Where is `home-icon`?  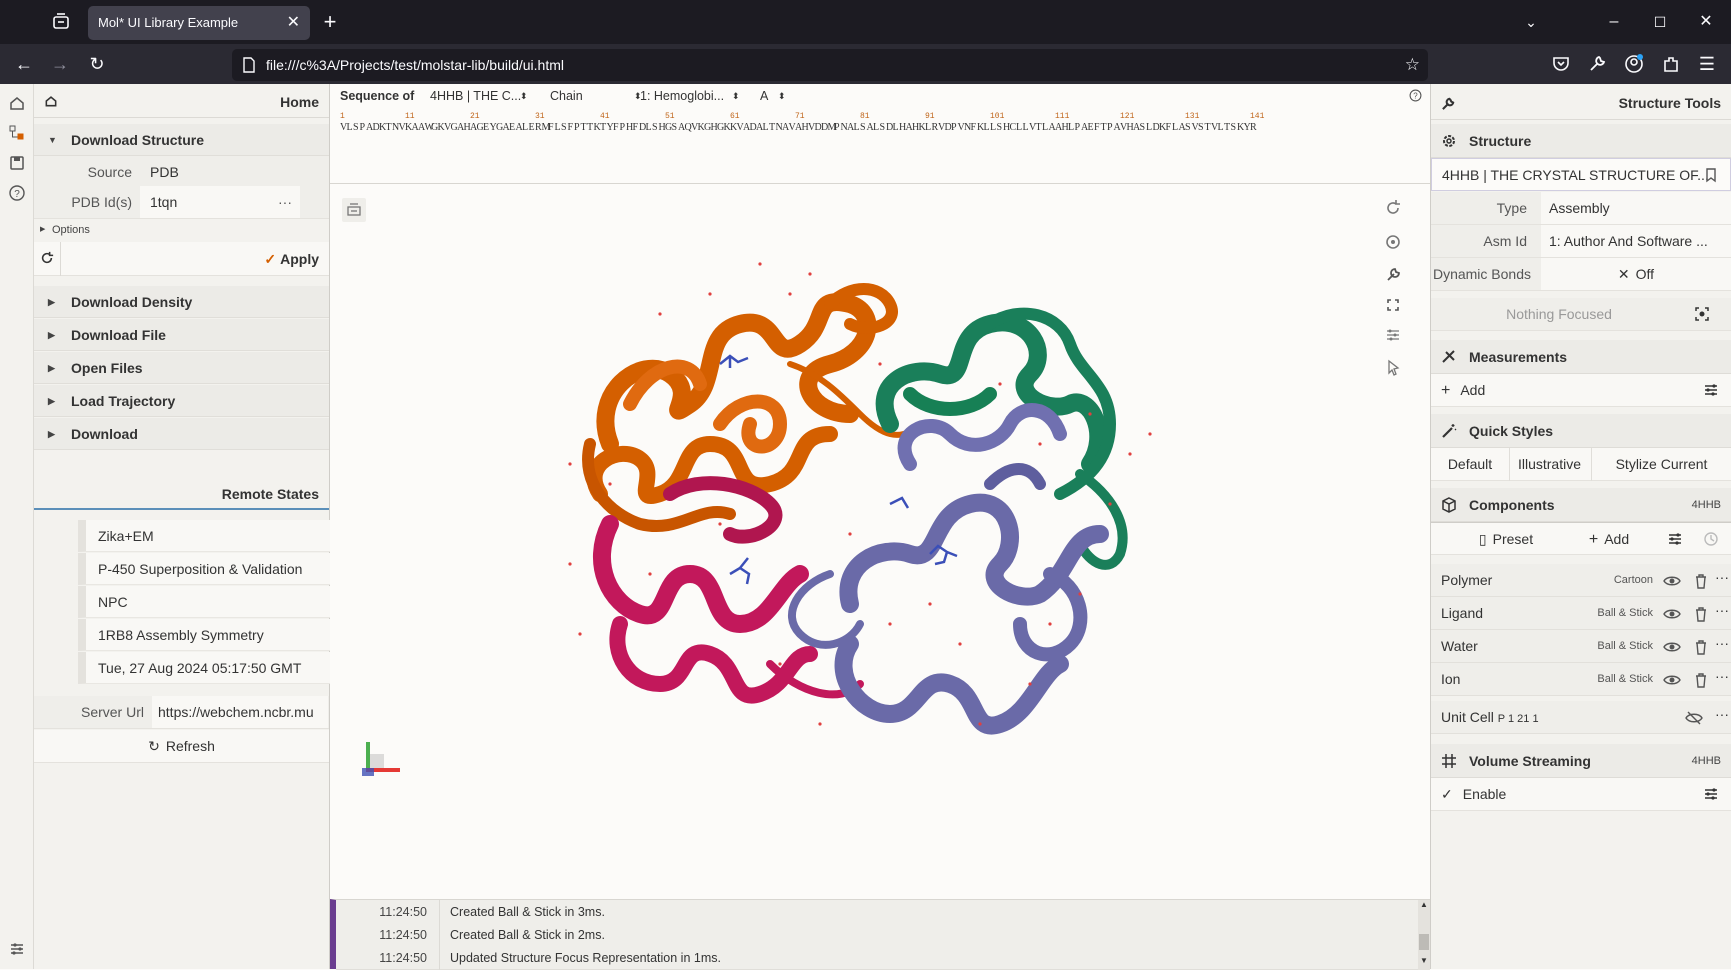
home-icon is located at coordinates (17, 103).